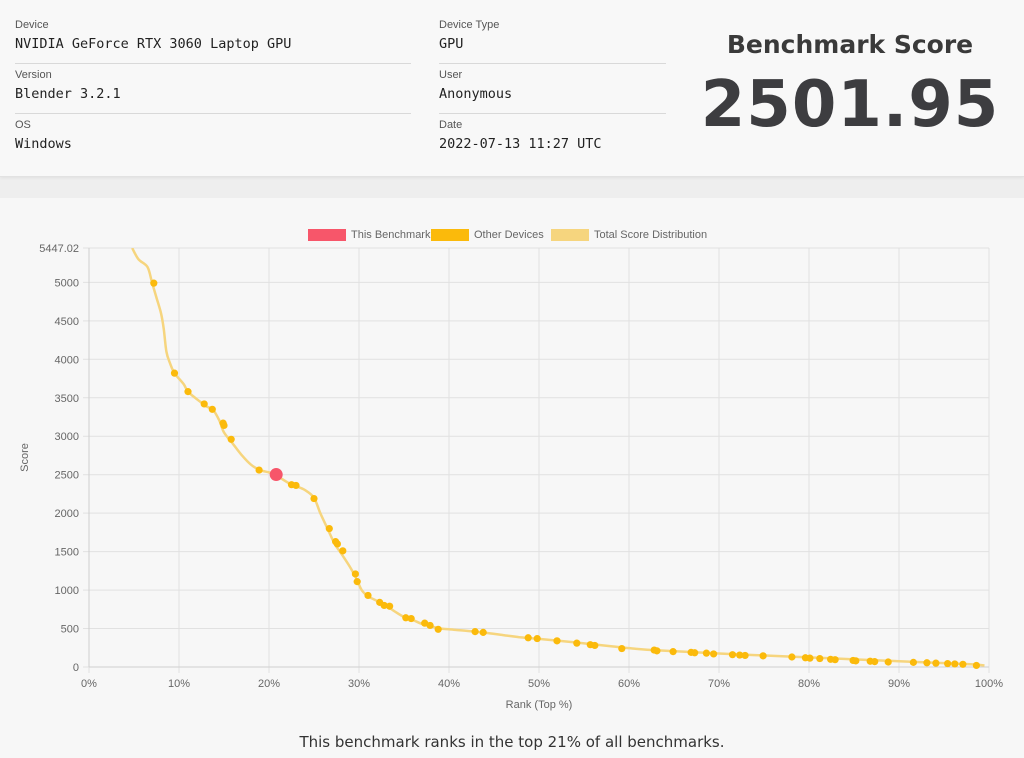 This screenshot has height=758, width=1024. I want to click on y-tick-label: 3000, so click(67, 437).